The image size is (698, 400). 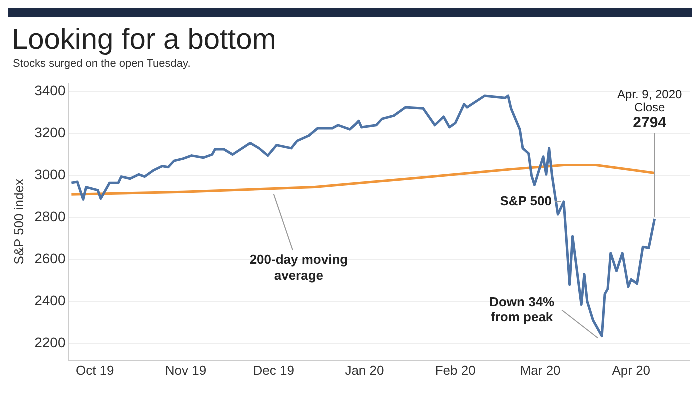 I want to click on y-tick-label: 3000, so click(x=50, y=174).